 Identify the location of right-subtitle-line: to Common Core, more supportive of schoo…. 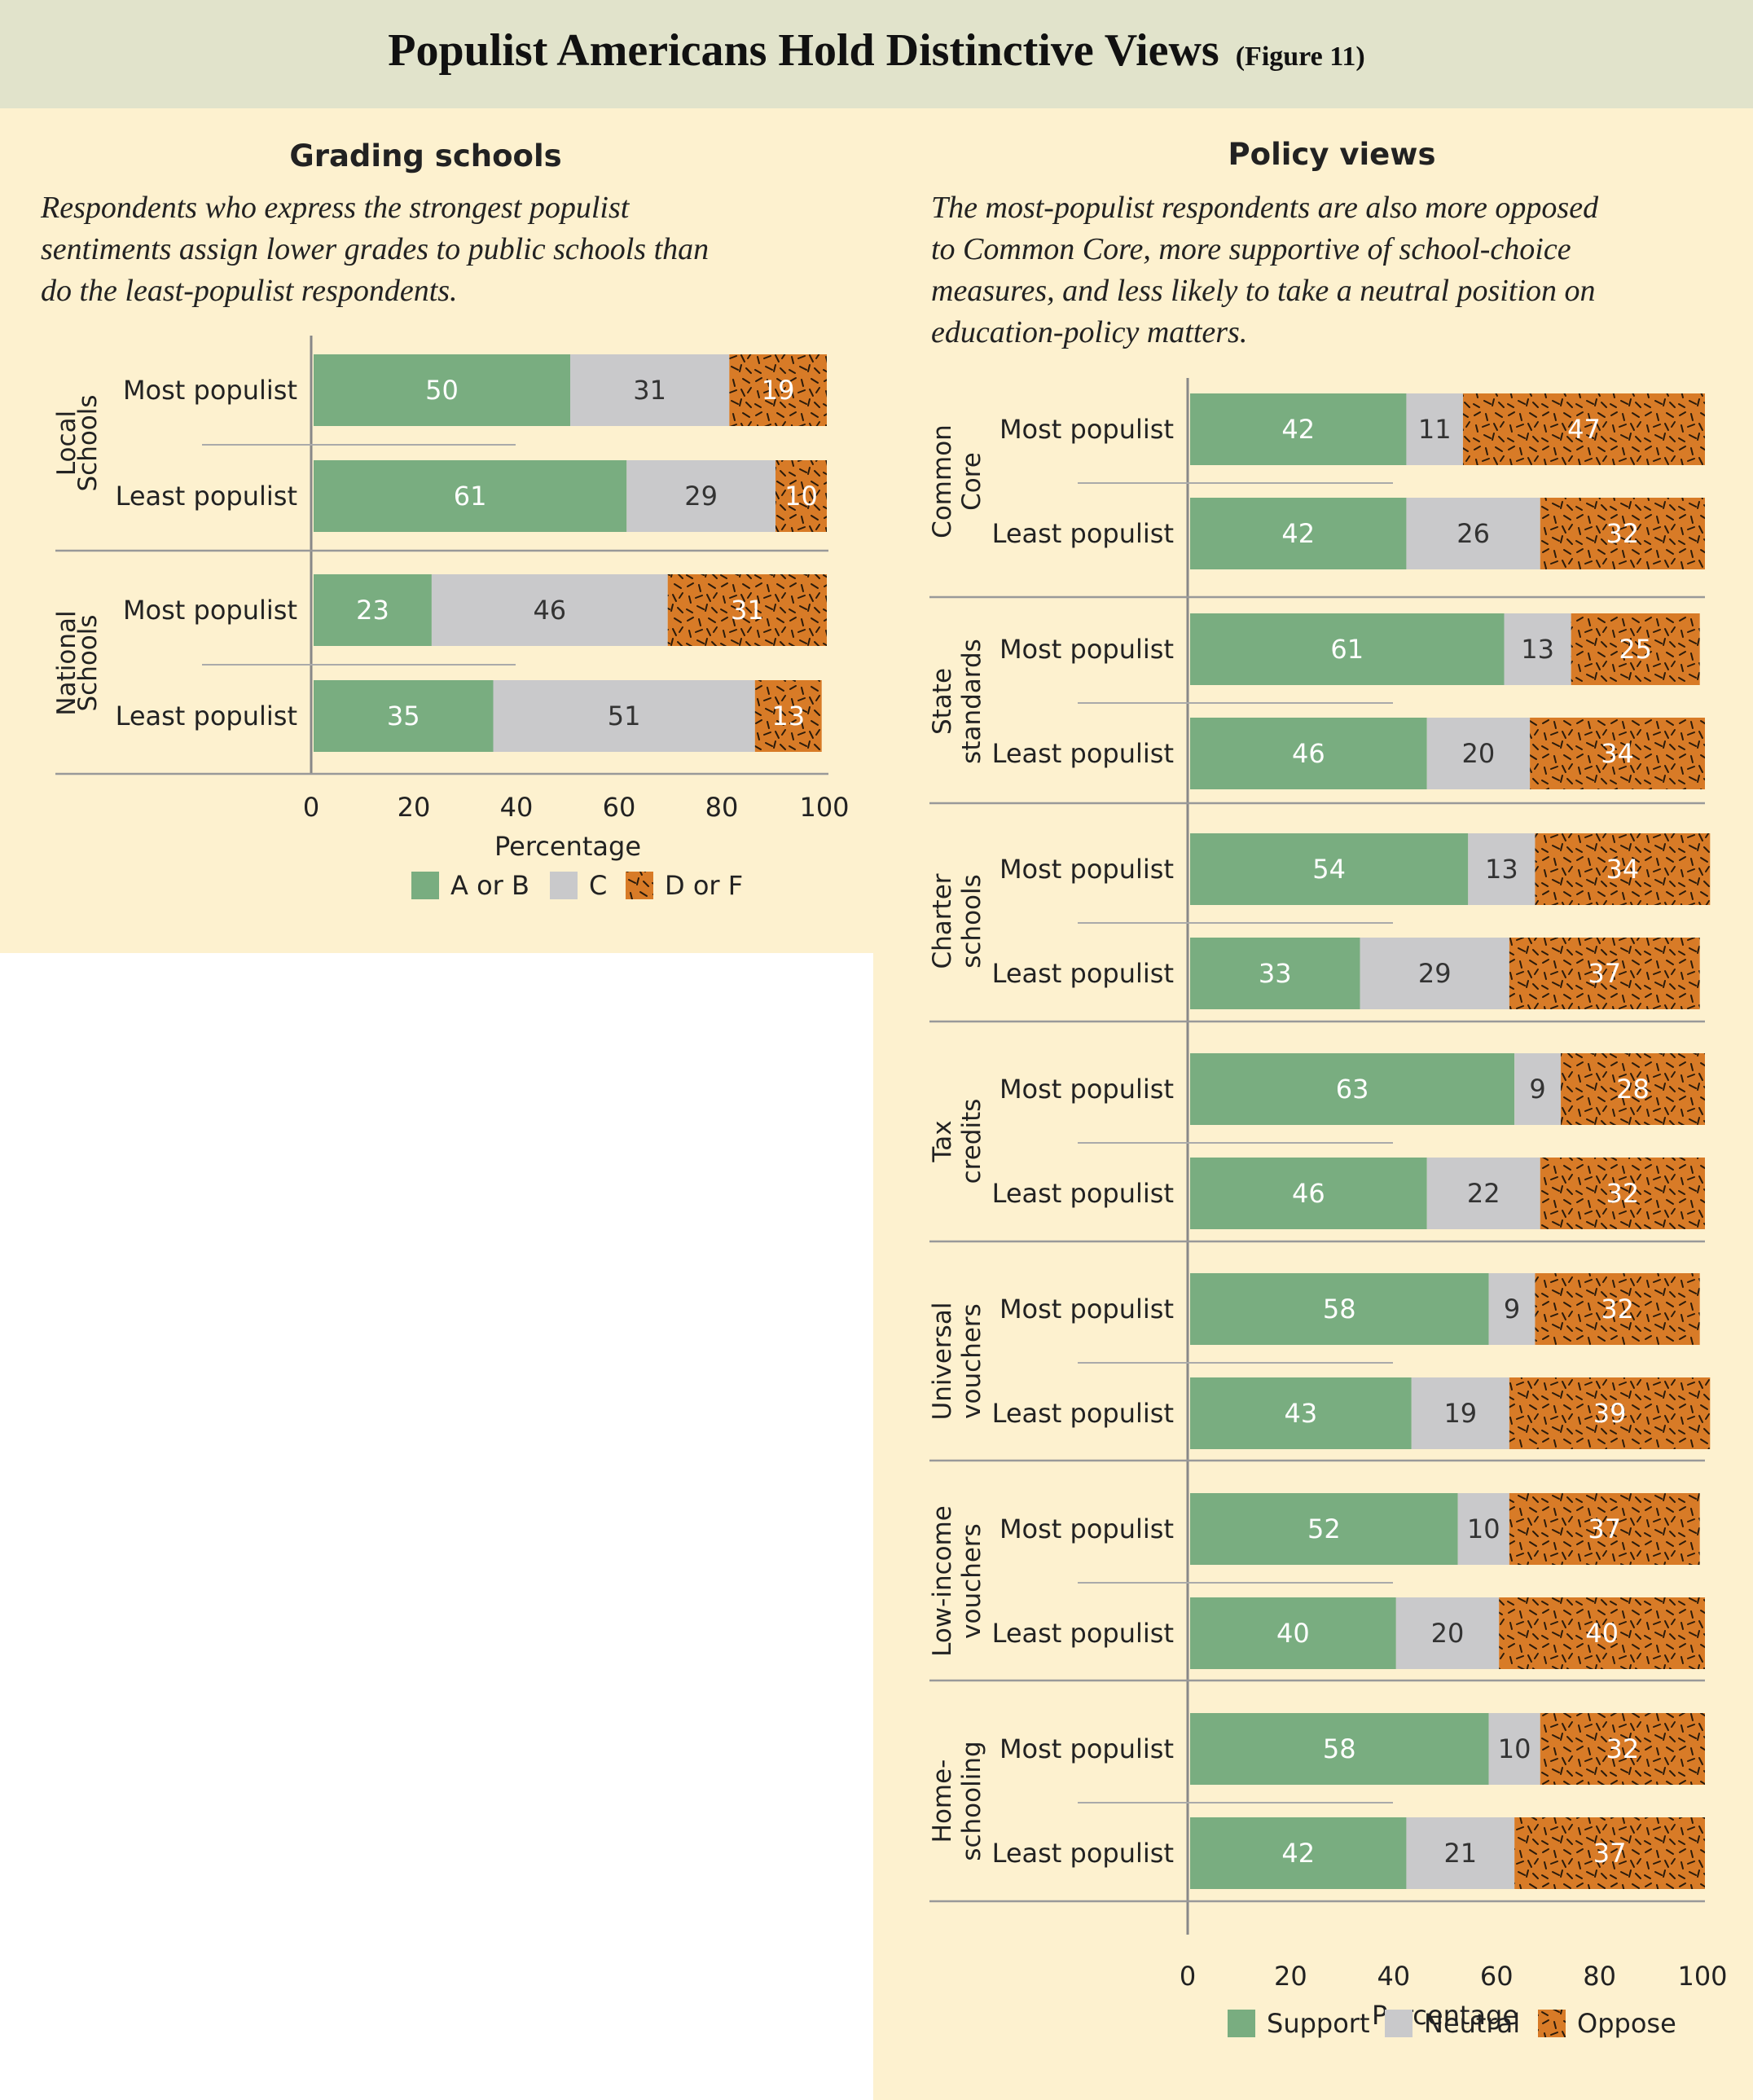
(1251, 249).